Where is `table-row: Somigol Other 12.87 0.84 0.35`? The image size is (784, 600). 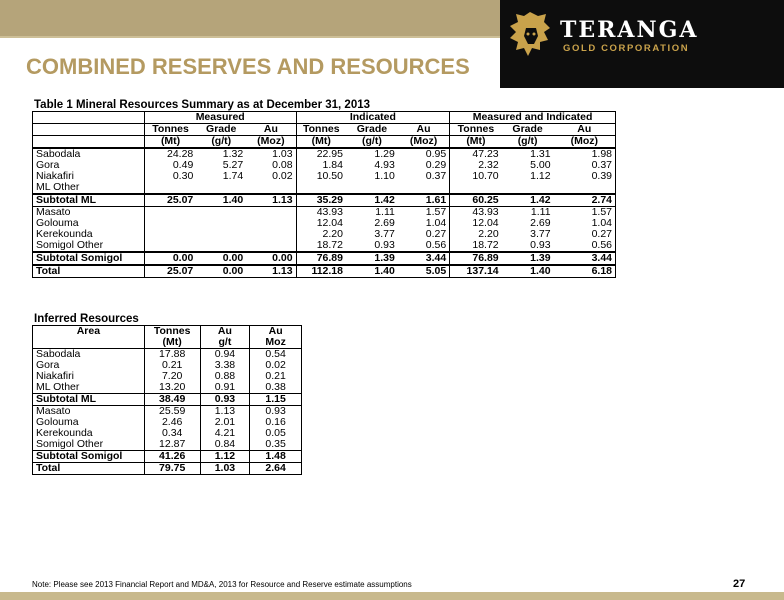 table-row: Somigol Other 12.87 0.84 0.35 is located at coordinates (167, 445).